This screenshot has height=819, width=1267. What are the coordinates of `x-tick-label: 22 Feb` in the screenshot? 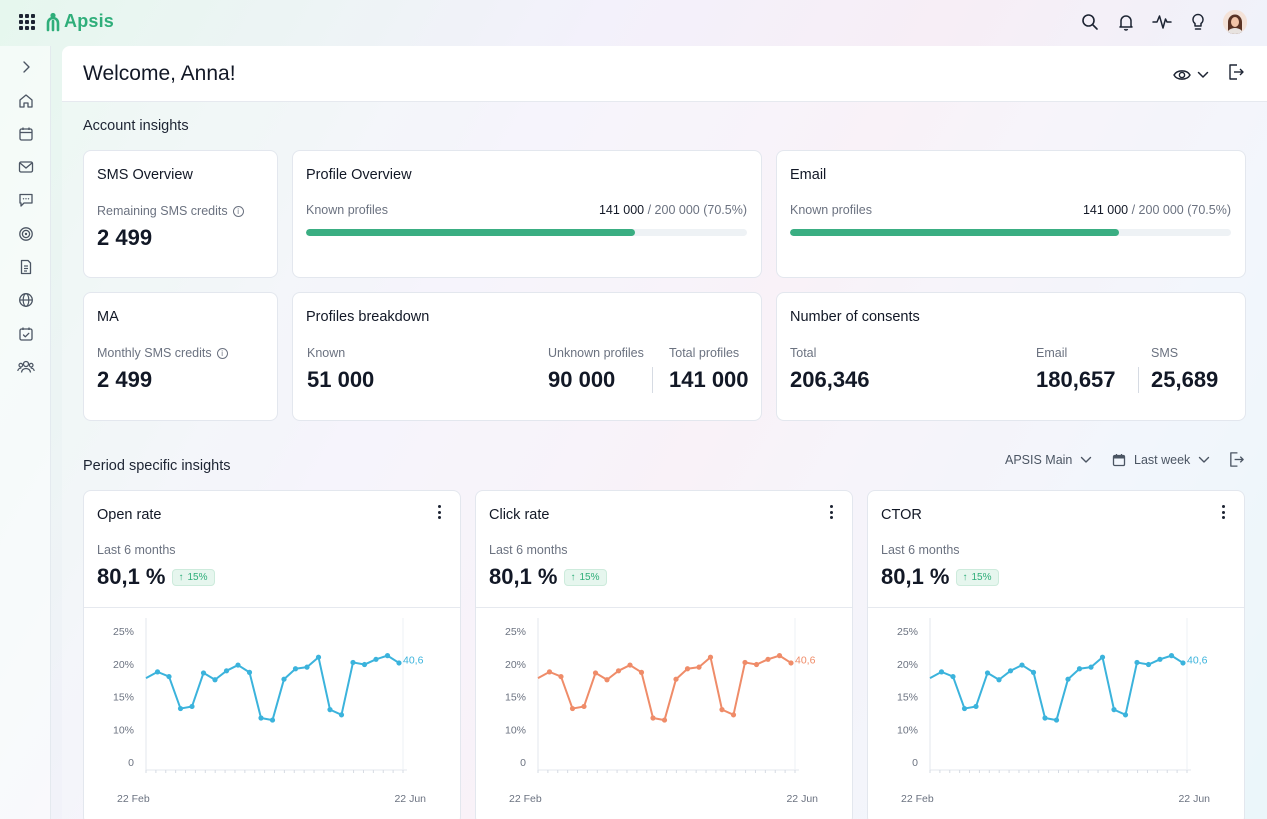 It's located at (525, 799).